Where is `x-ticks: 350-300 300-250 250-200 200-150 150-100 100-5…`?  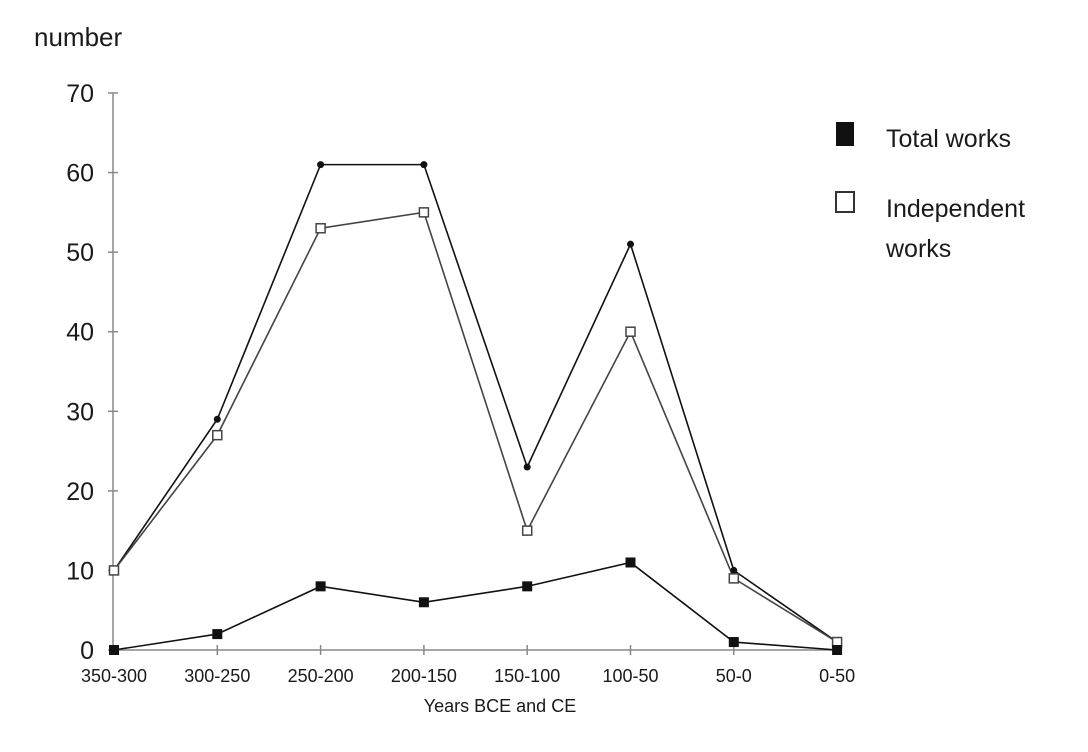 x-ticks: 350-300 300-250 250-200 200-150 150-100 100-5… is located at coordinates (468, 665).